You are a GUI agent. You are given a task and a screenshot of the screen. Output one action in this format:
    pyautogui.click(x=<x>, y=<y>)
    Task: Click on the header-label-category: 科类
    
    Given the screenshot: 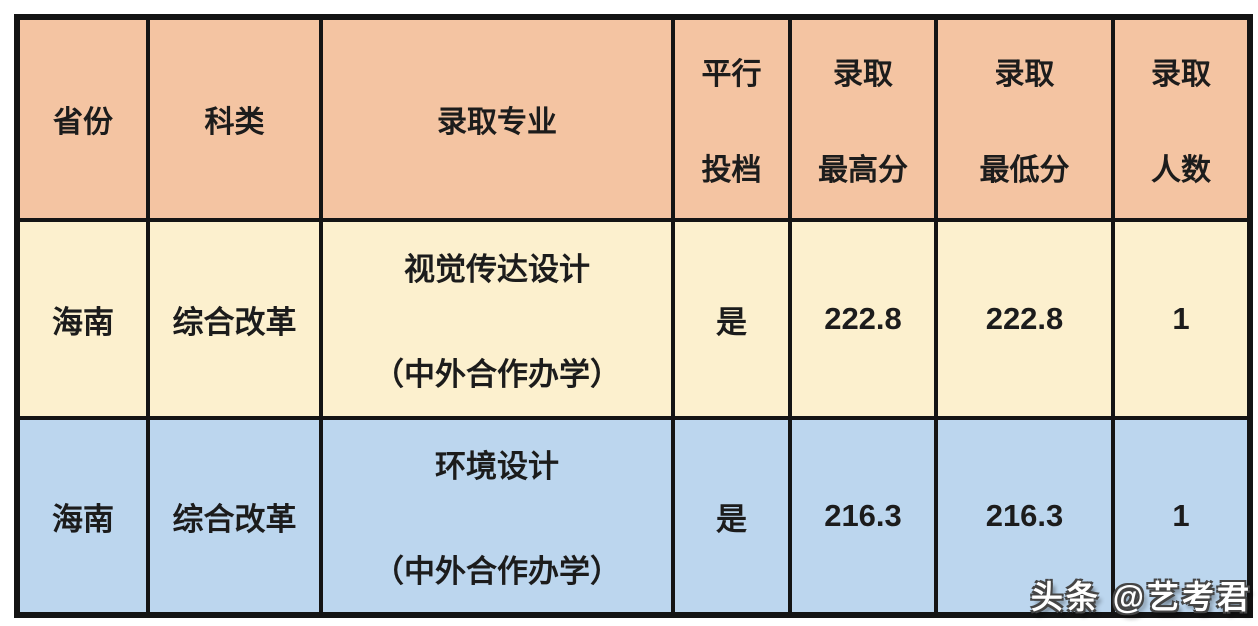 What is the action you would take?
    pyautogui.click(x=234, y=122)
    